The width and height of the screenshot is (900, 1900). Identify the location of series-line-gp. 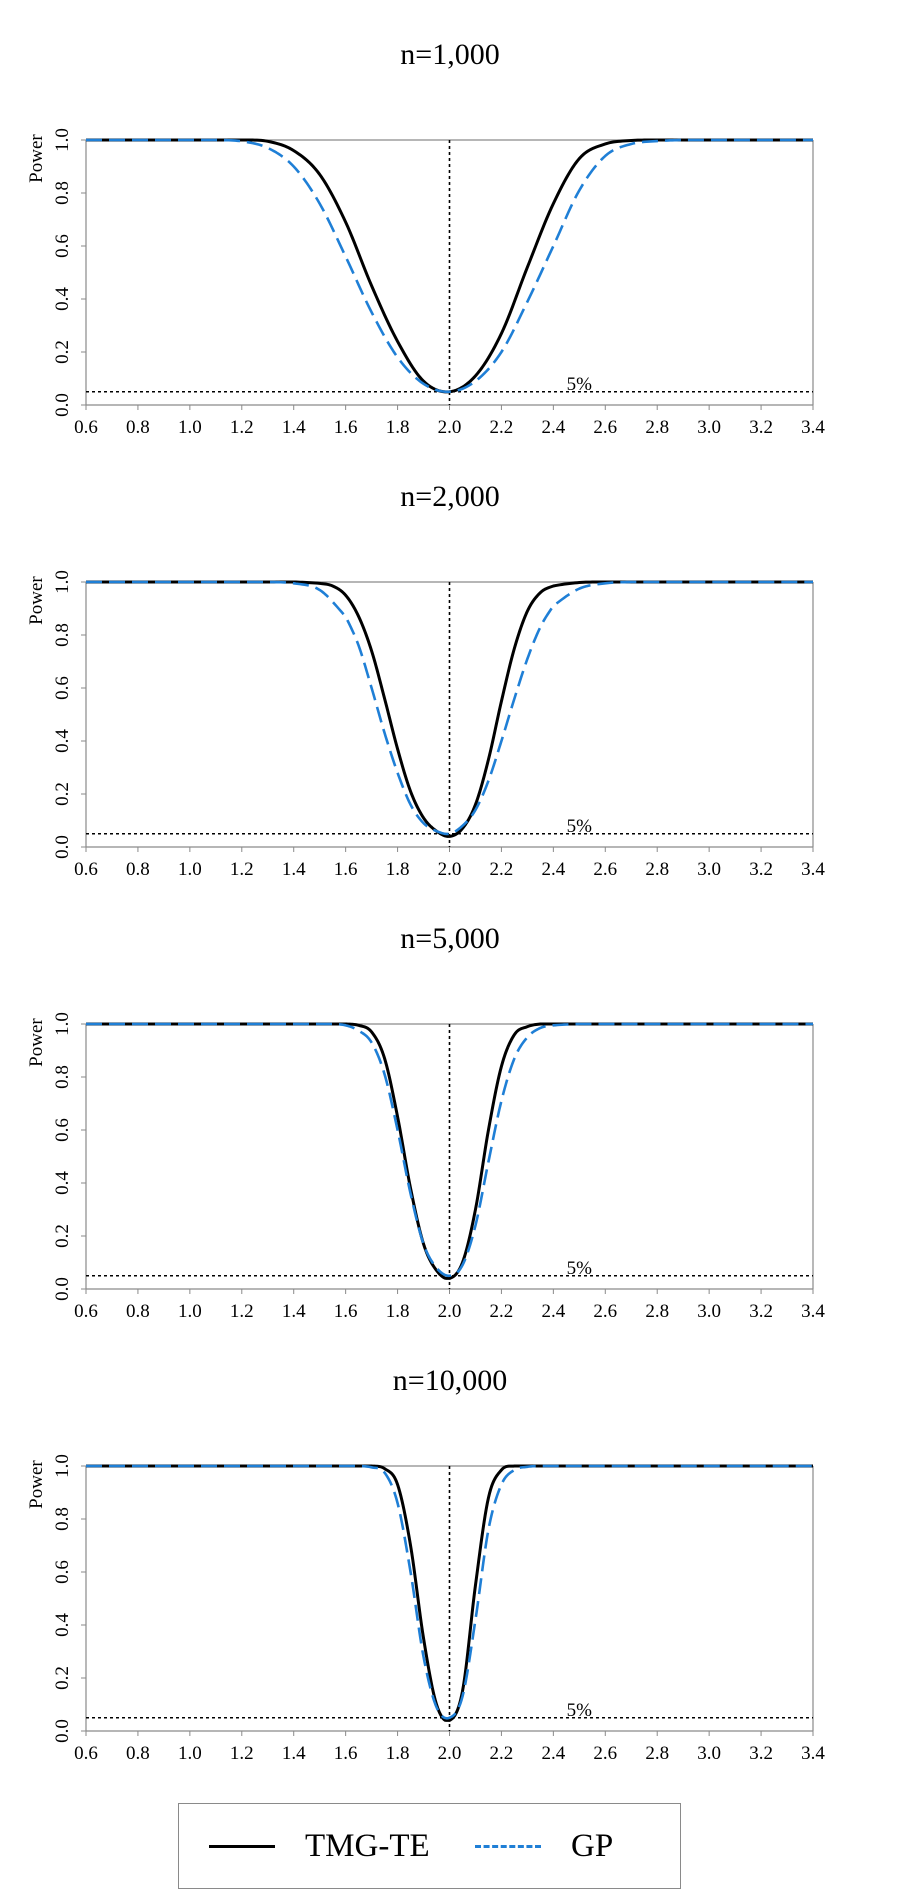
(449, 1150).